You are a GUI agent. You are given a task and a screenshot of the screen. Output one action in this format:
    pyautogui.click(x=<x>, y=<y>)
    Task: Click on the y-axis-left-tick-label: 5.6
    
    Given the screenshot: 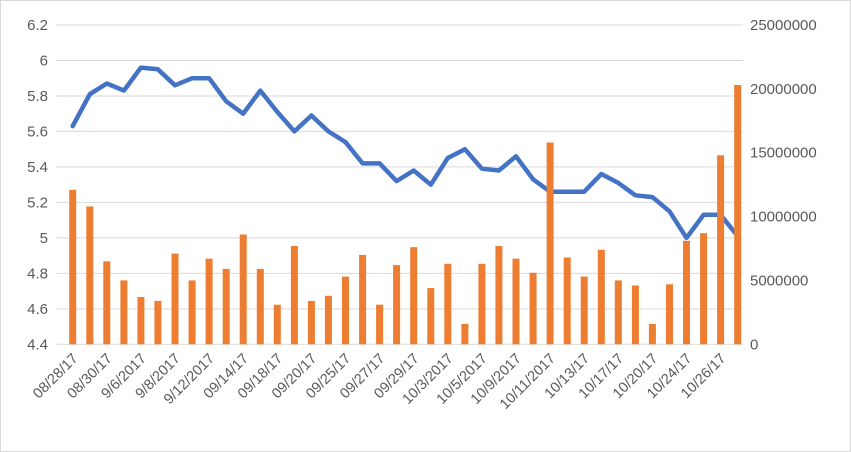 What is the action you would take?
    pyautogui.click(x=37, y=131)
    